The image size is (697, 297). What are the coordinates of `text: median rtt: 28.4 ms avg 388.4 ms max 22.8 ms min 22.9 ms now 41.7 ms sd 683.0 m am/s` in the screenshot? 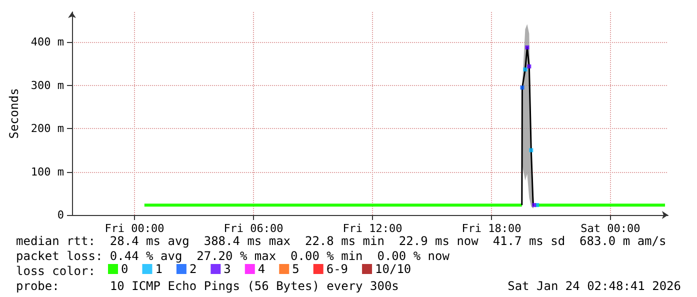 It's located at (341, 241).